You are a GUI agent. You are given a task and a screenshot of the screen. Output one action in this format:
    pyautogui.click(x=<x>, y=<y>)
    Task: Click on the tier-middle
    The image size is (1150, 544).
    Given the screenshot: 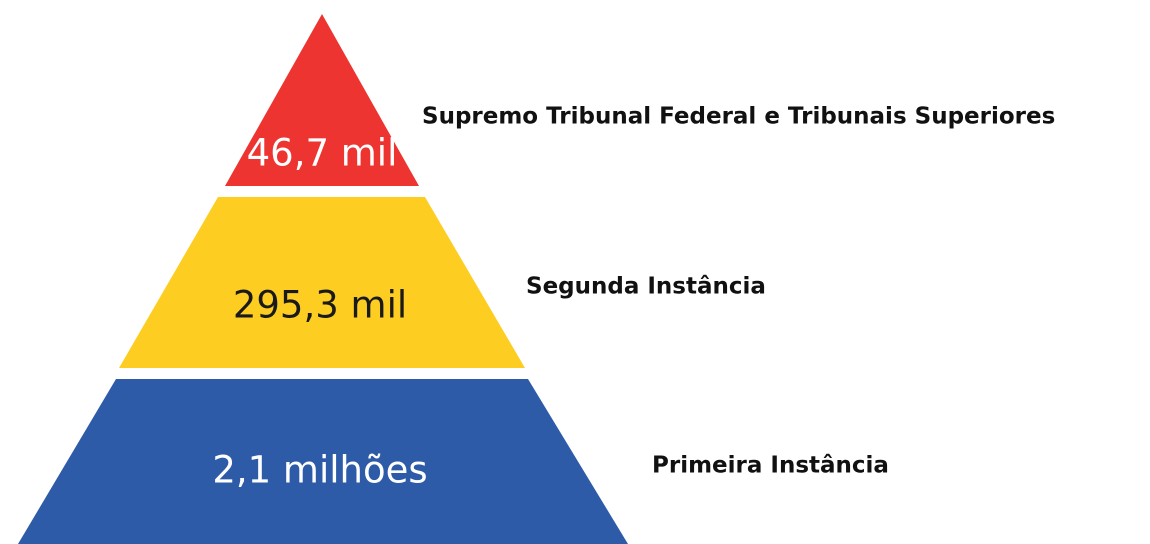 What is the action you would take?
    pyautogui.click(x=322, y=282)
    